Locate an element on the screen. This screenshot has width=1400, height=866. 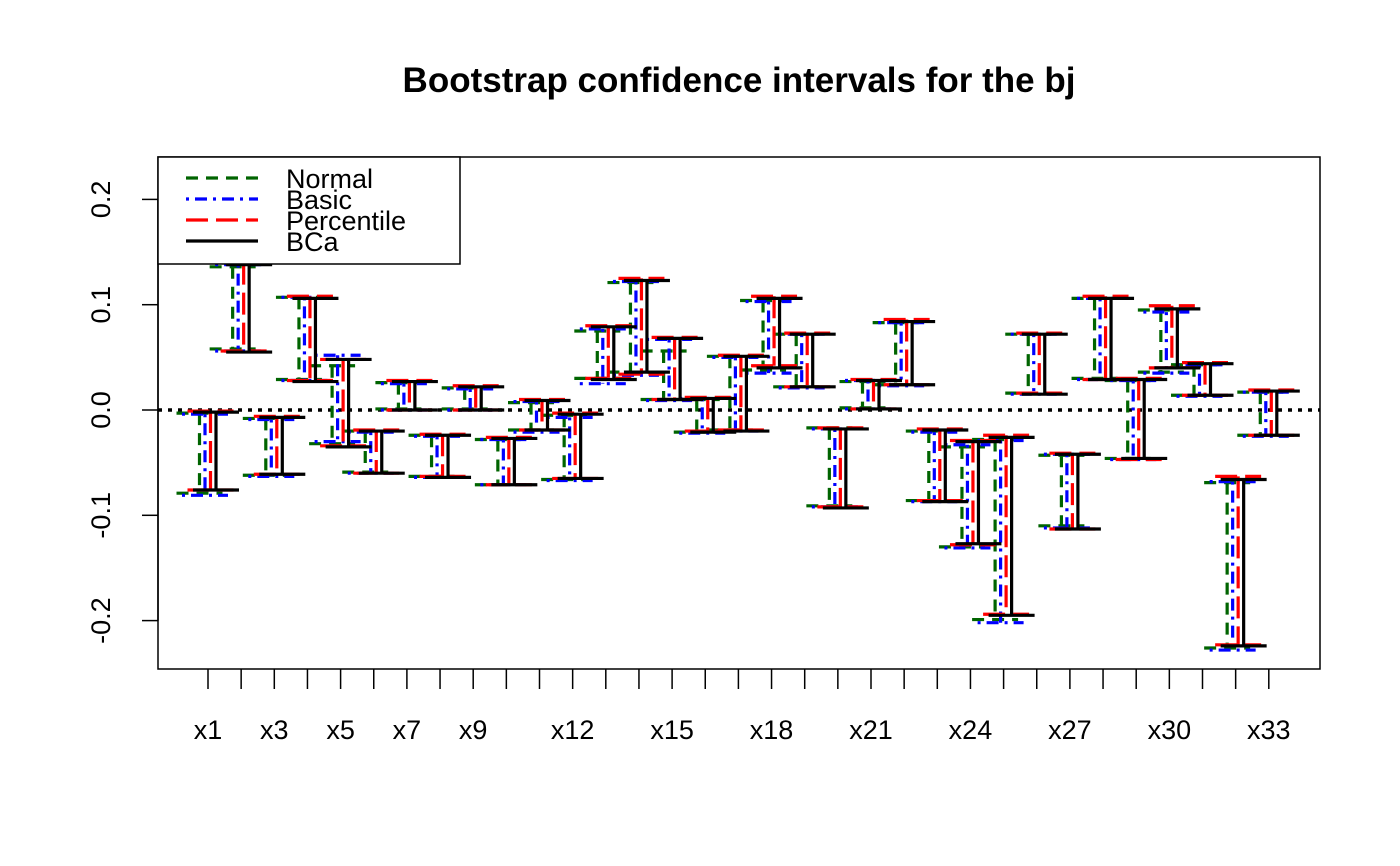
x-tick-label: x5 is located at coordinates (340, 730).